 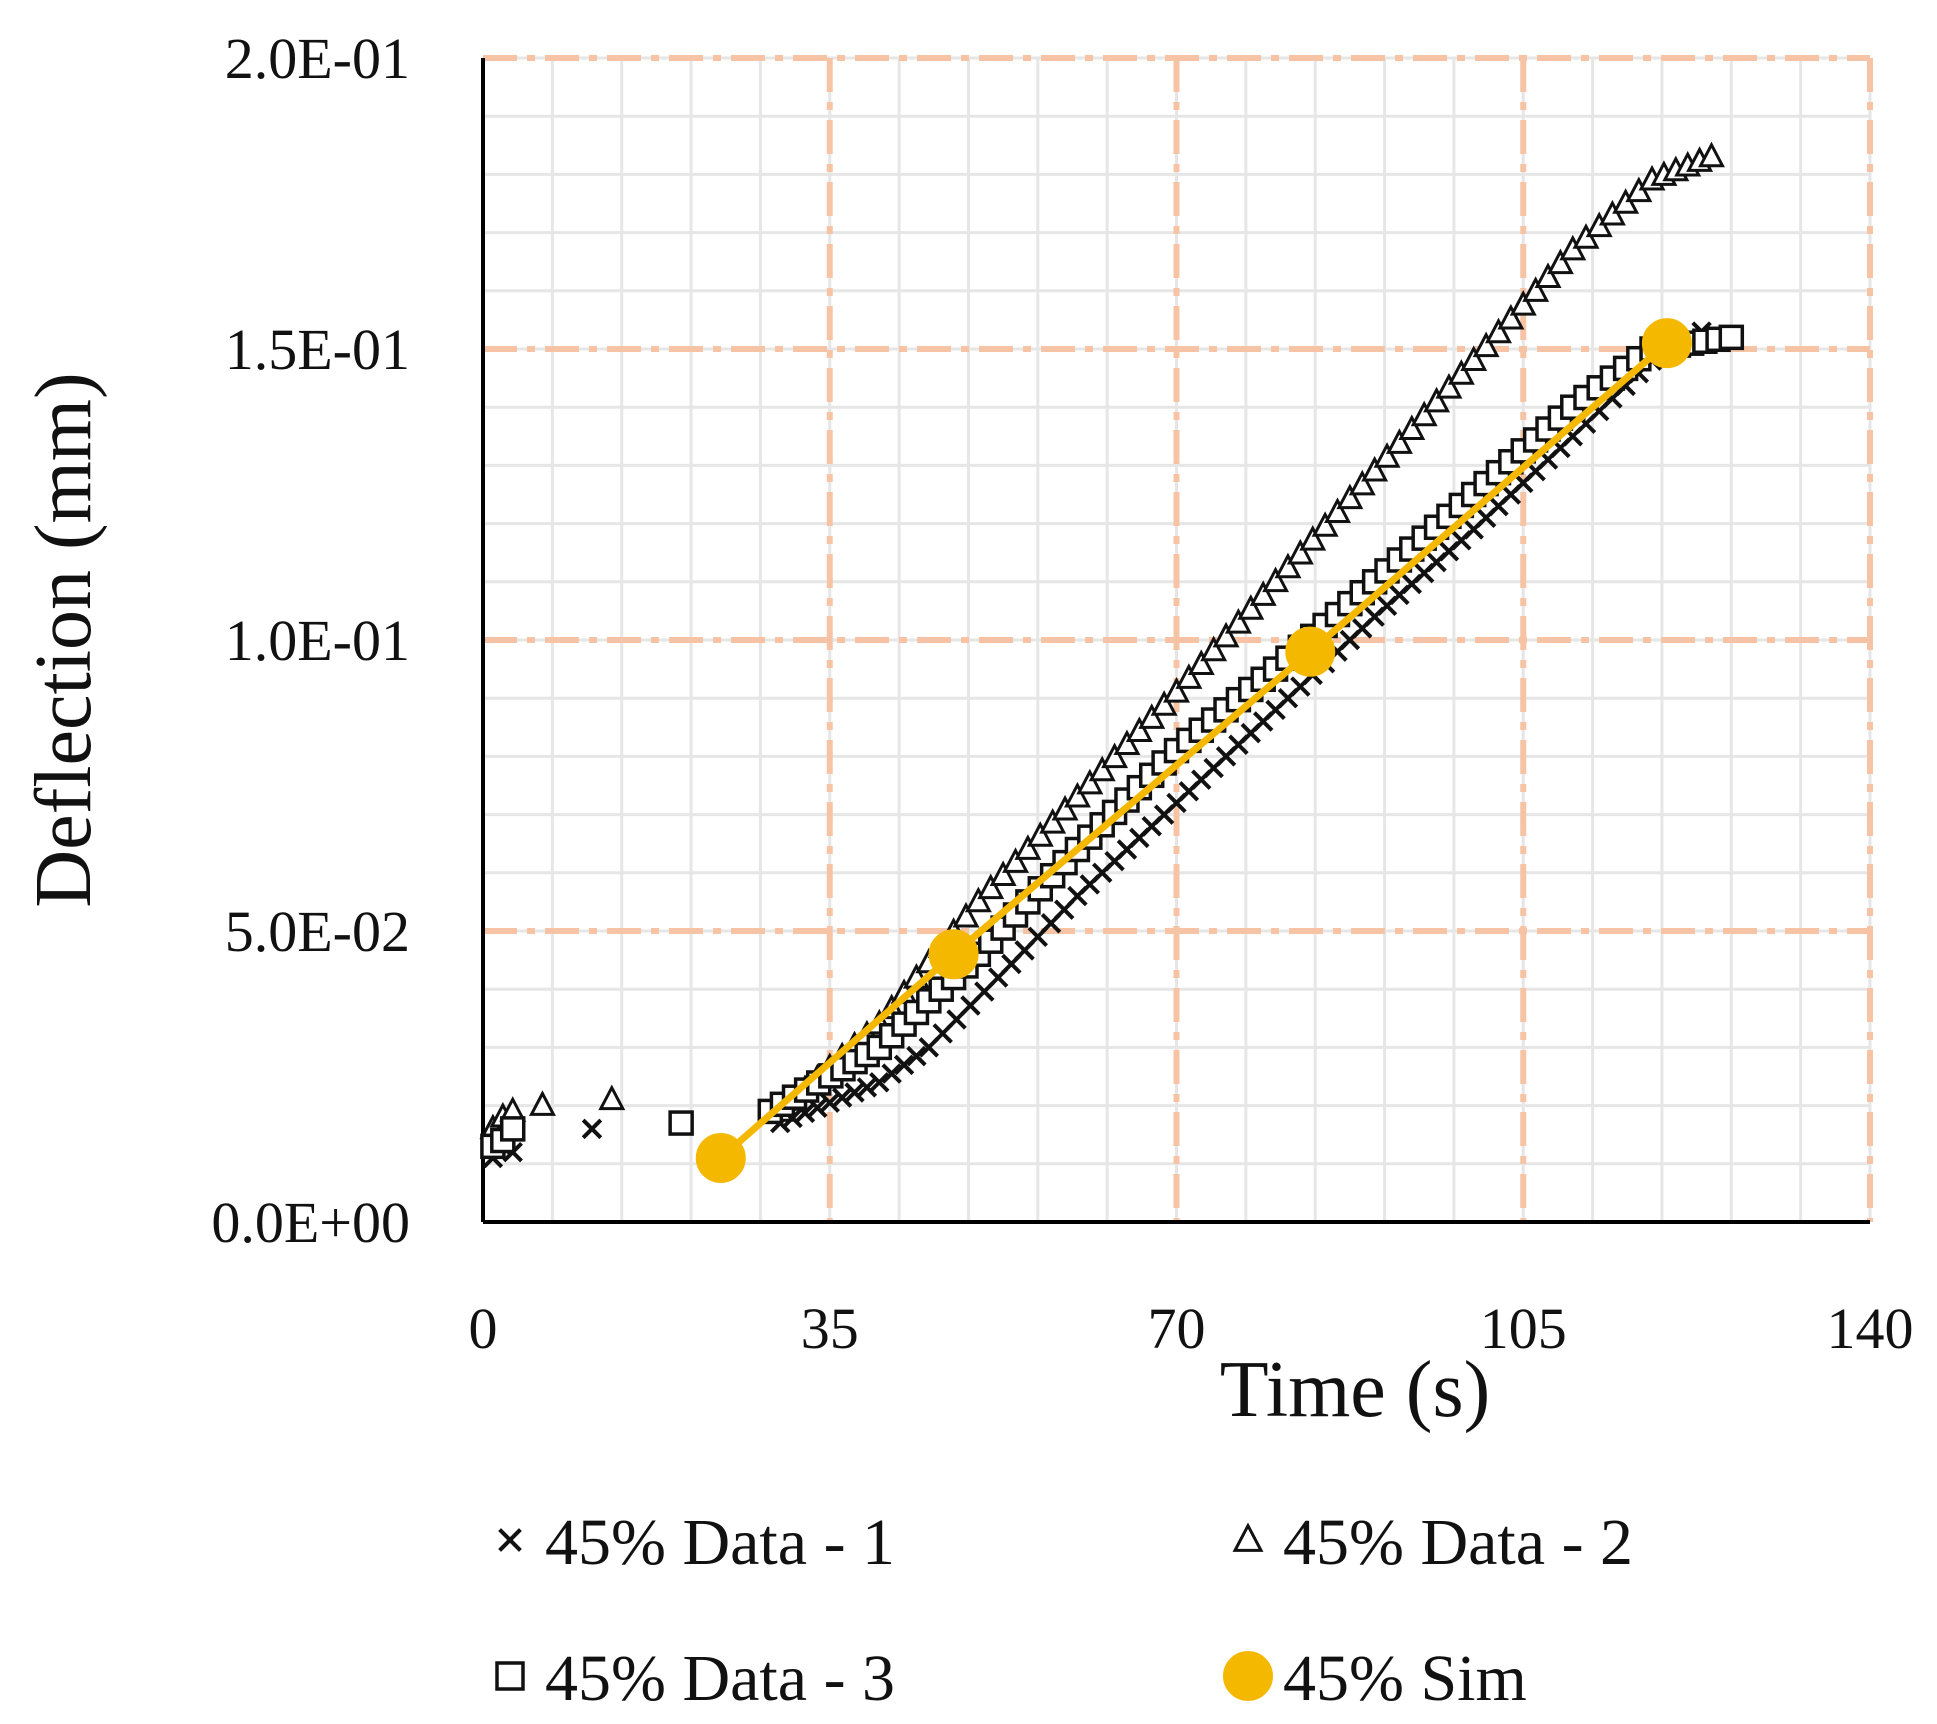 I want to click on x-tick-label: 105, so click(x=1523, y=1328).